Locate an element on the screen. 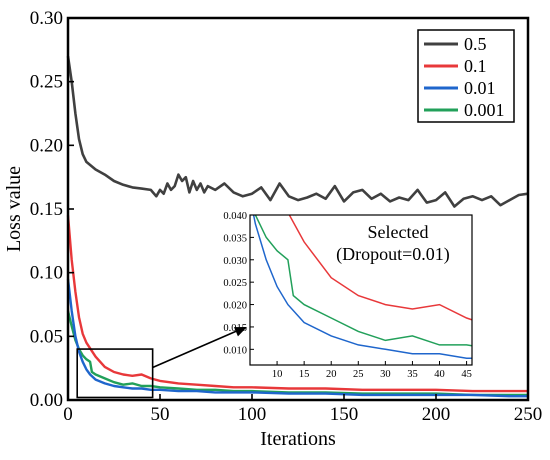  inset-background is located at coordinates (361, 290).